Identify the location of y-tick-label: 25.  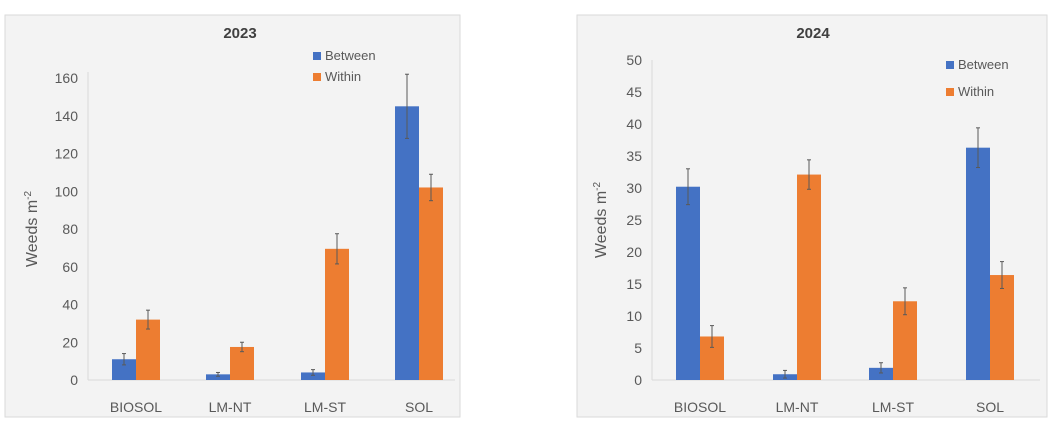
(634, 220).